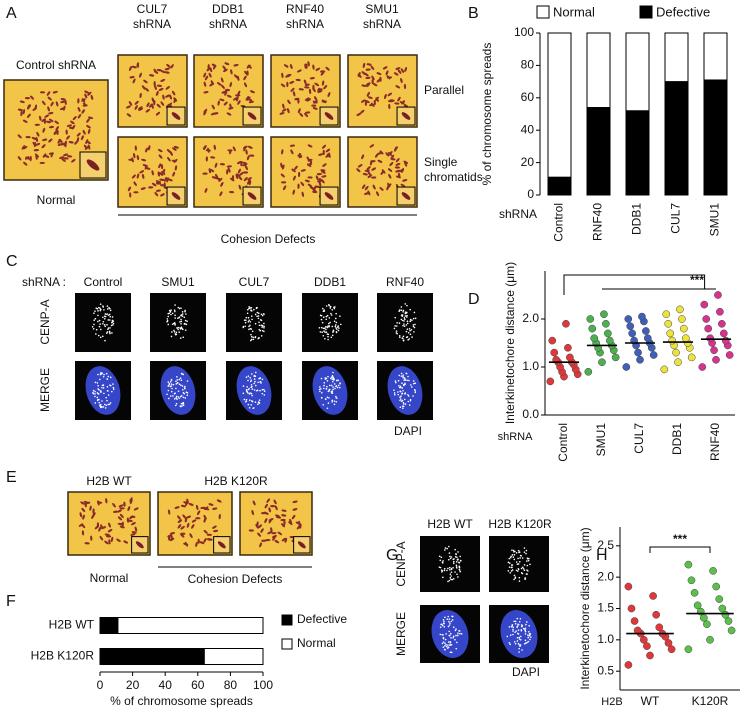 This screenshot has height=712, width=753. What do you see at coordinates (574, 11) in the screenshot?
I see `legend-label: Normal` at bounding box center [574, 11].